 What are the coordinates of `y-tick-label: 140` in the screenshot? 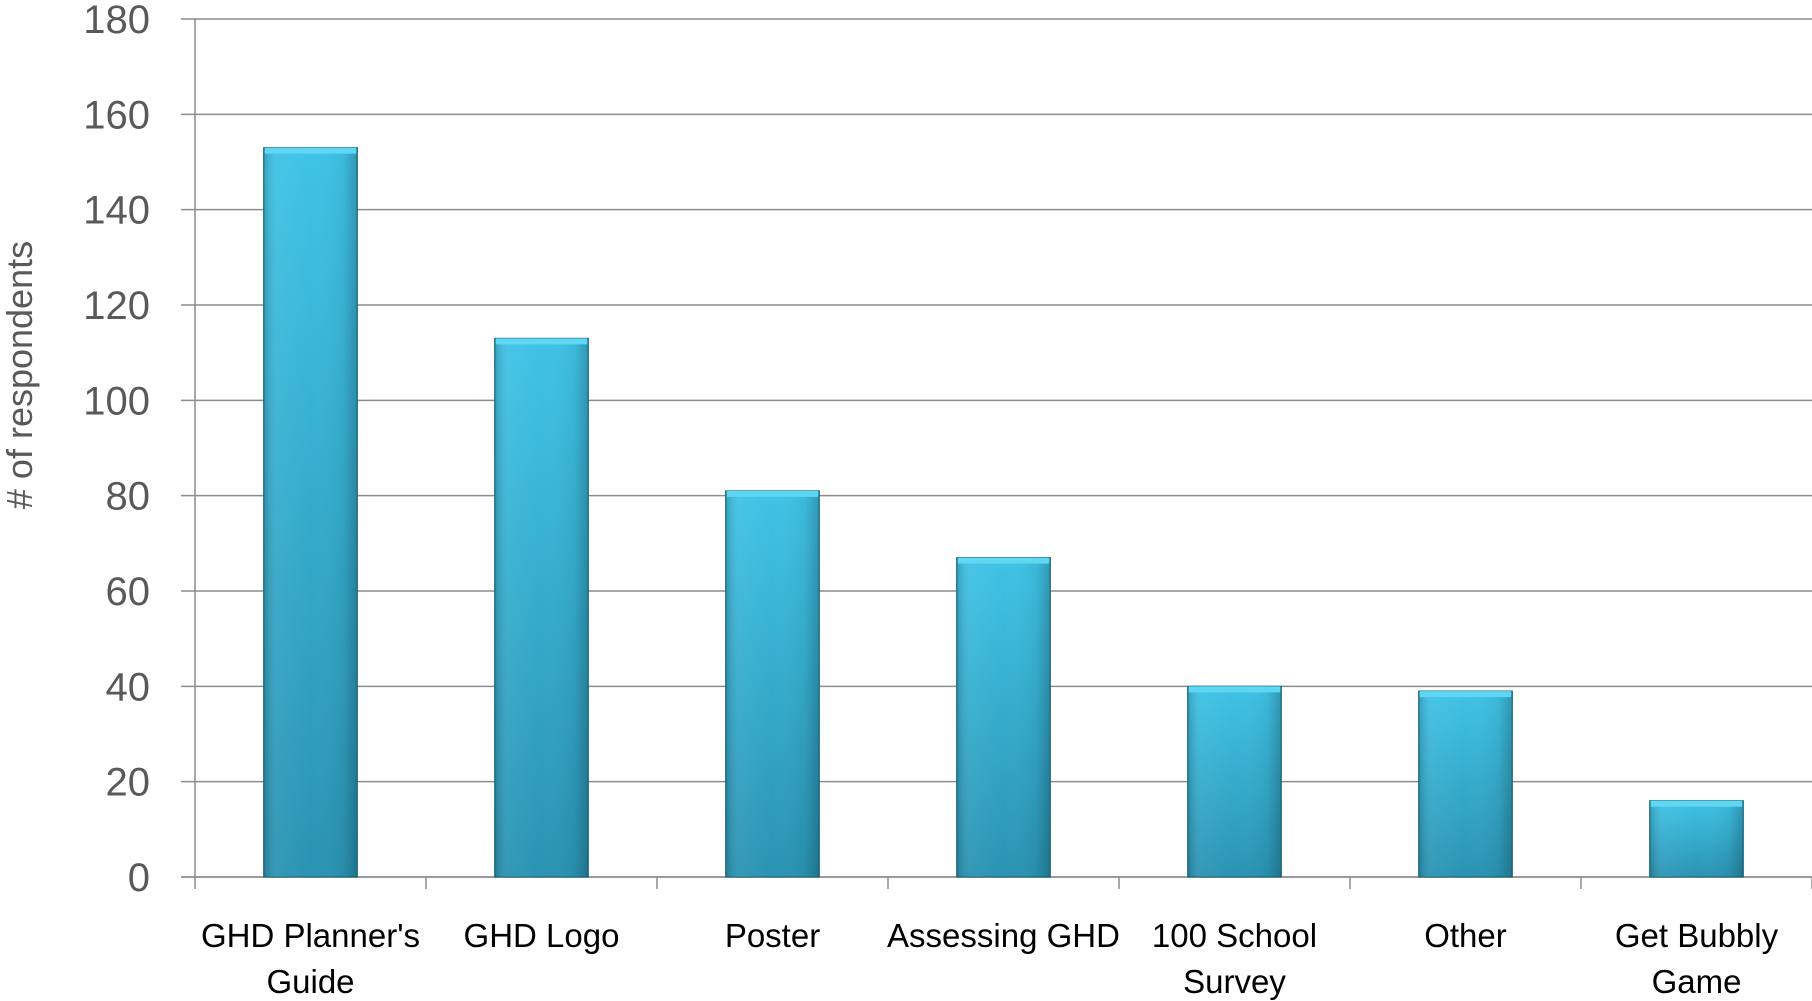 It's located at (116, 211).